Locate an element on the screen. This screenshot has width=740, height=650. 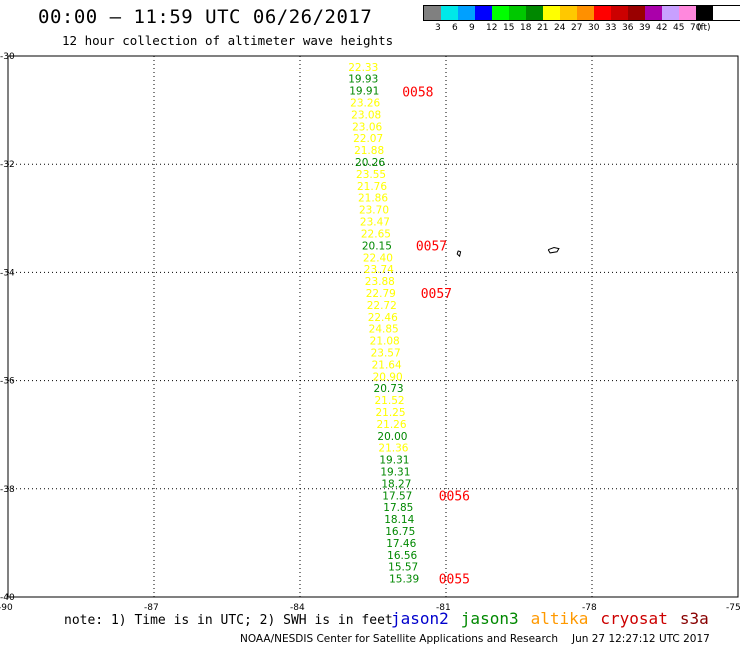
satellite-name: altika is located at coordinates (559, 618).